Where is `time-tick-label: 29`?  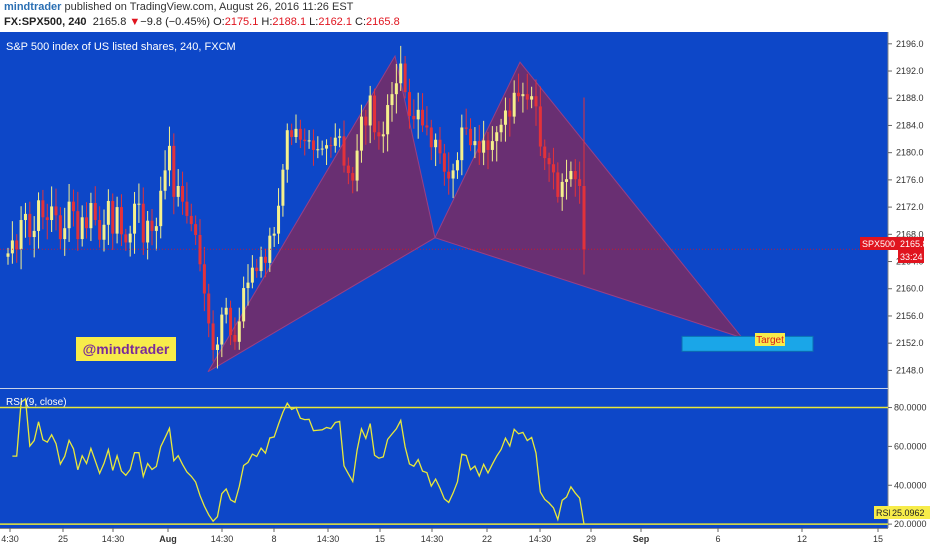
time-tick-label: 29 is located at coordinates (591, 539).